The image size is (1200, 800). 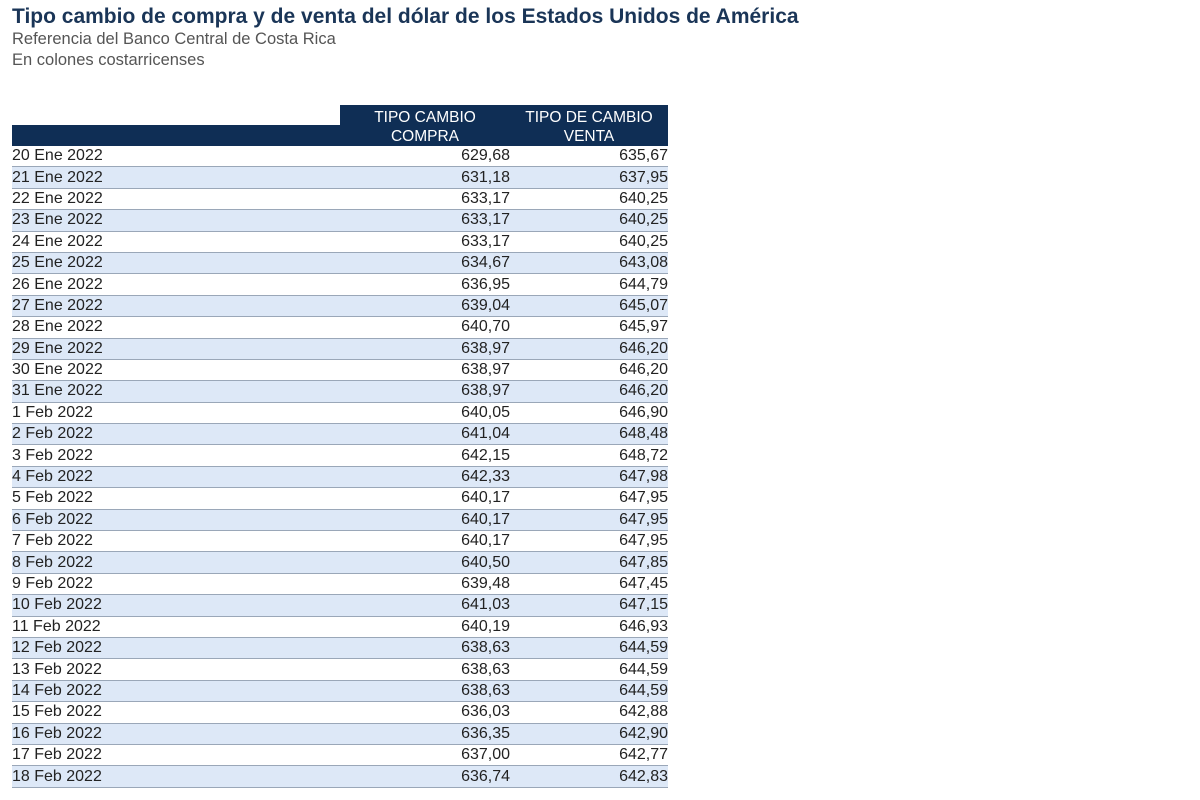 What do you see at coordinates (108, 60) in the screenshot?
I see `units-subtitle: En colones costarricenses` at bounding box center [108, 60].